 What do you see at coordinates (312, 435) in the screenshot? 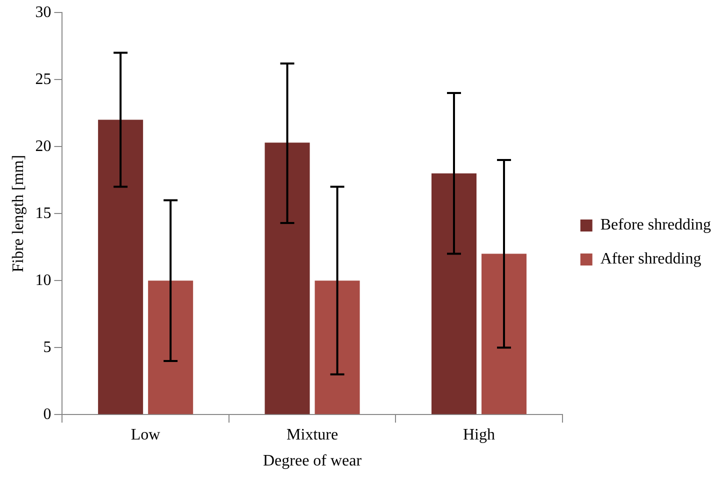
I see `x-tick-label: Mixture` at bounding box center [312, 435].